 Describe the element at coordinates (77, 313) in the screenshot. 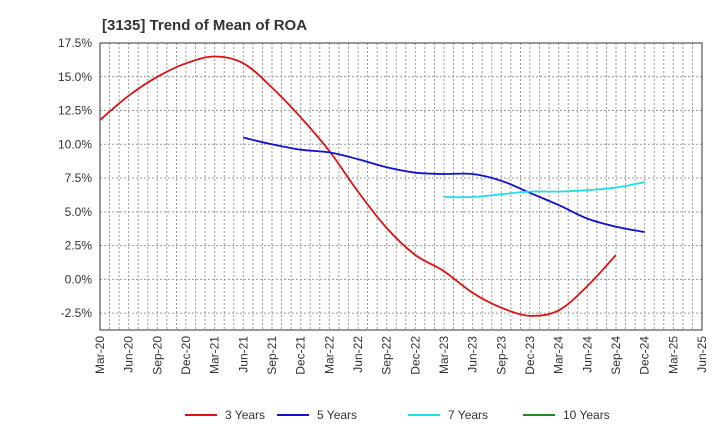

I see `y-tick-label: -2.5%` at that location.